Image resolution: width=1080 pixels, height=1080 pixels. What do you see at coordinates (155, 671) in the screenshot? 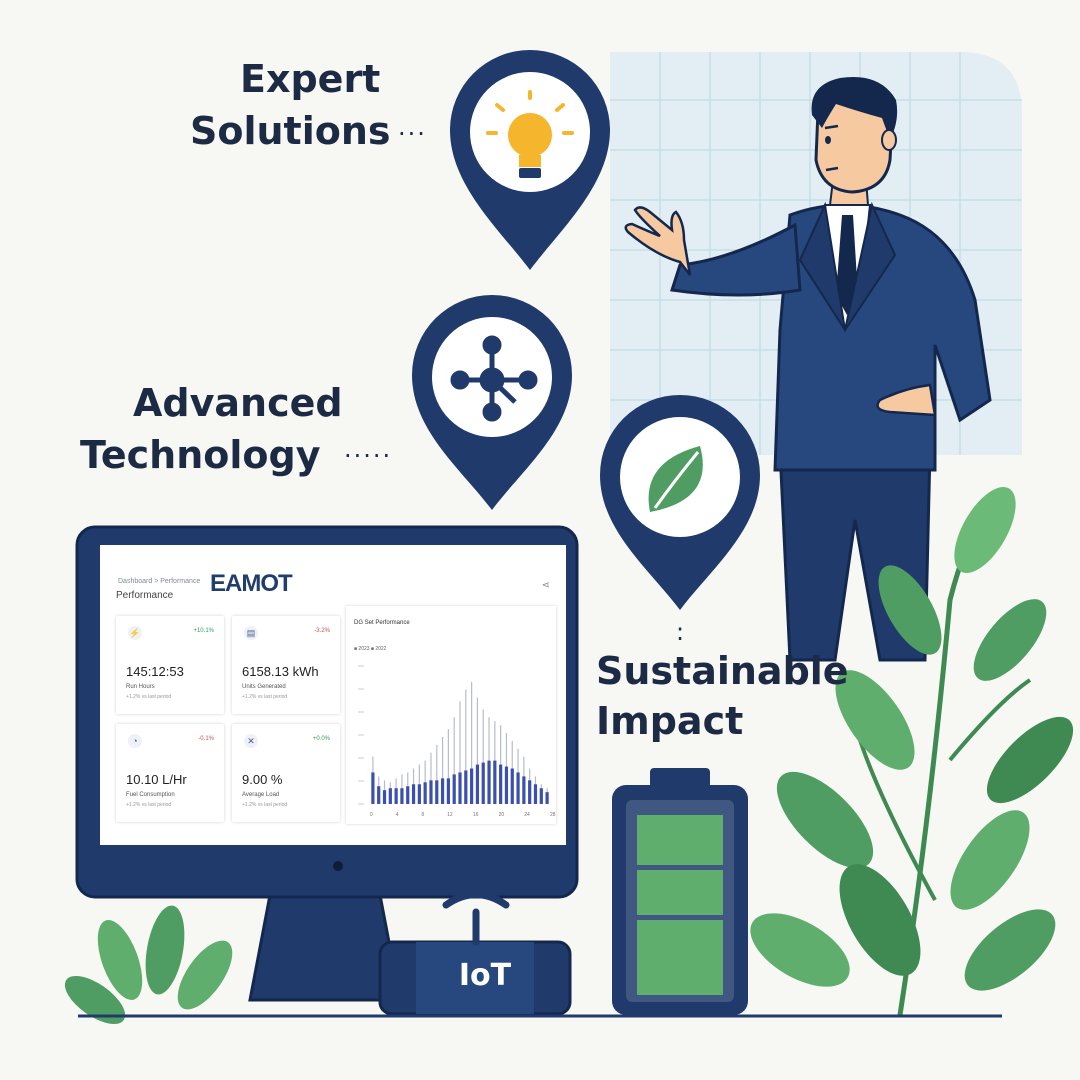
I see `metric-value: 145:12:53` at bounding box center [155, 671].